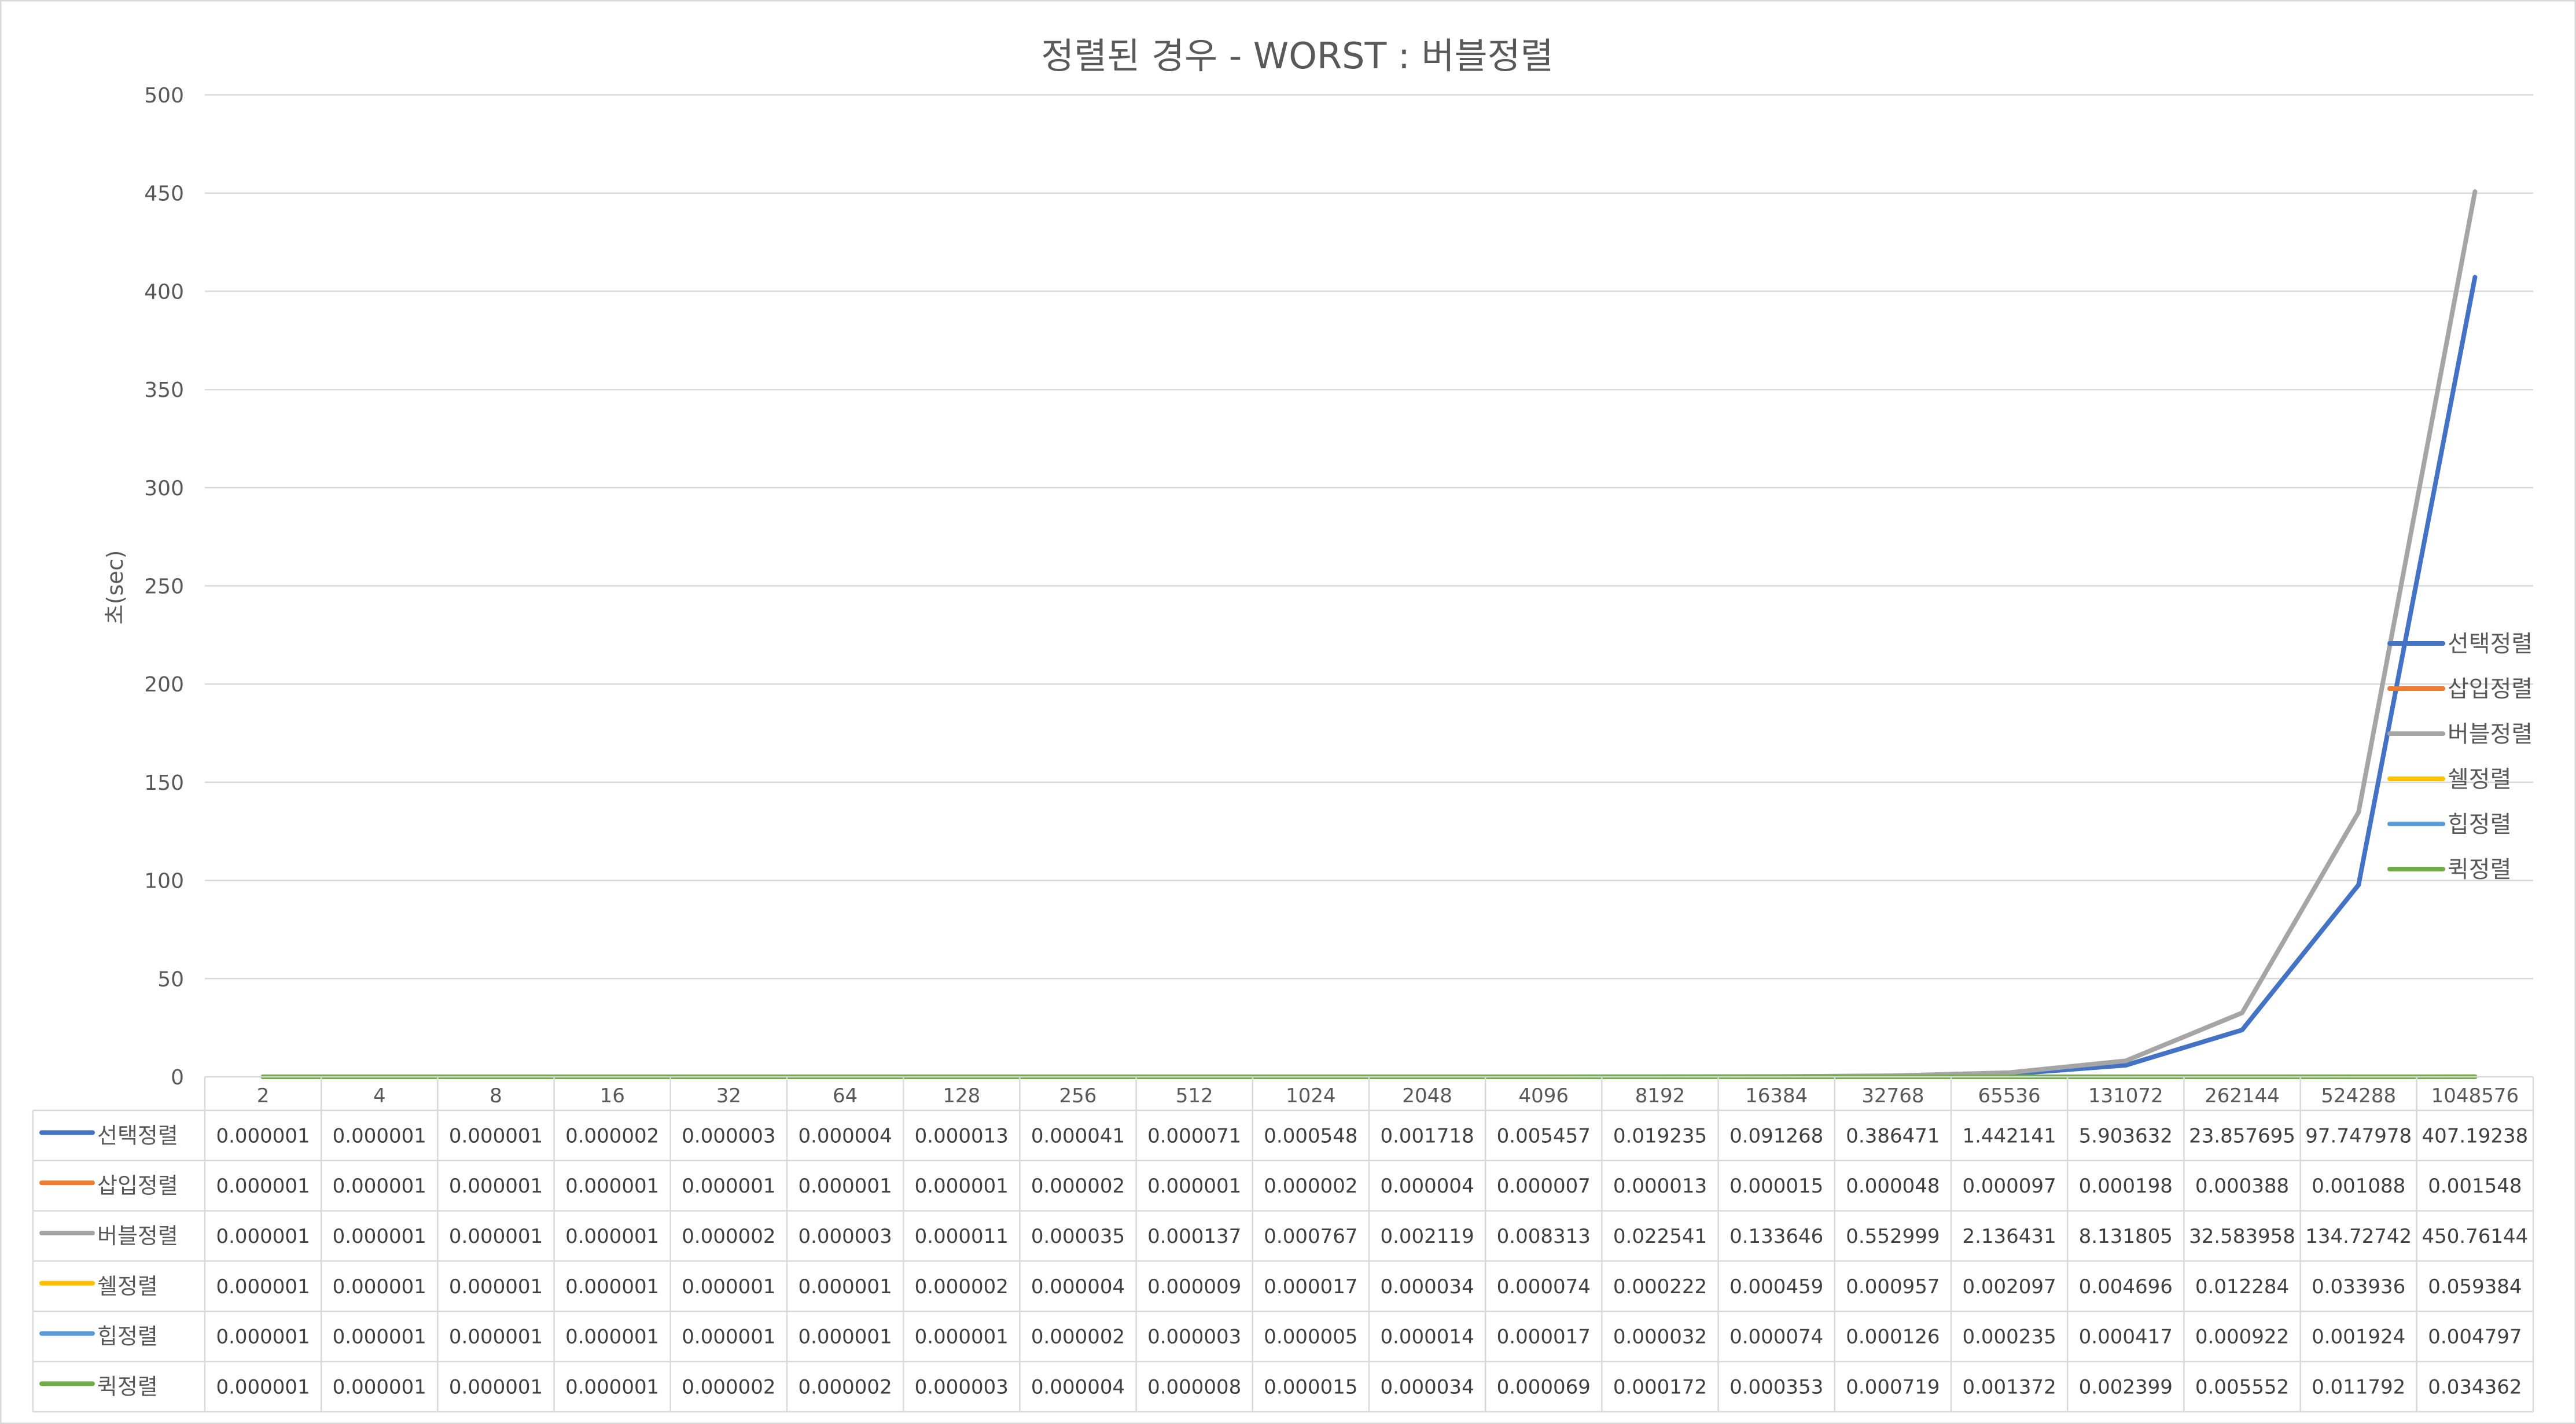 The height and width of the screenshot is (1424, 2576). I want to click on y-tick-label: 100, so click(164, 881).